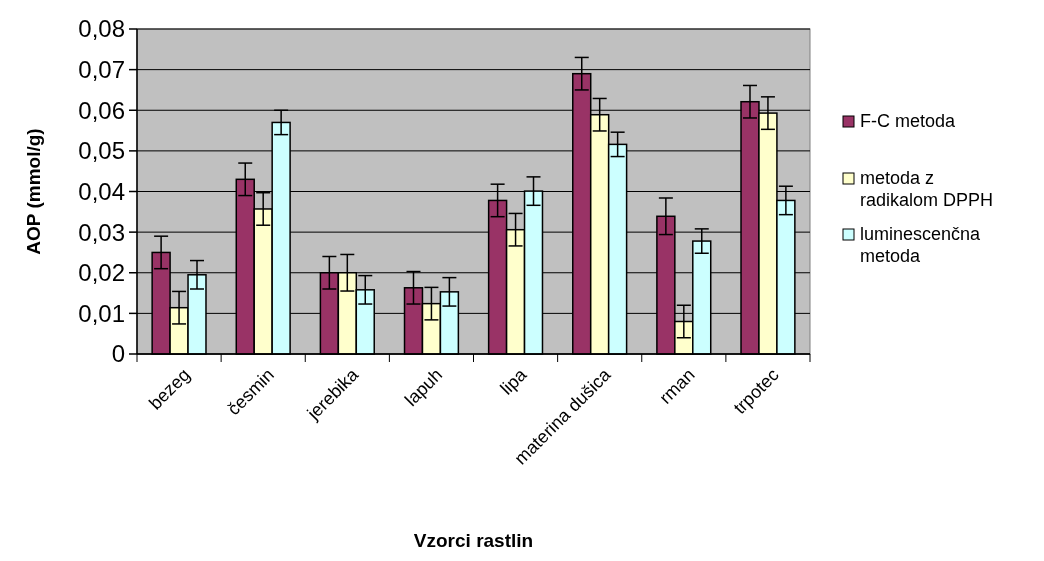 The height and width of the screenshot is (561, 1044). I want to click on x-axis-title: Vzorci rastlin, so click(473, 540).